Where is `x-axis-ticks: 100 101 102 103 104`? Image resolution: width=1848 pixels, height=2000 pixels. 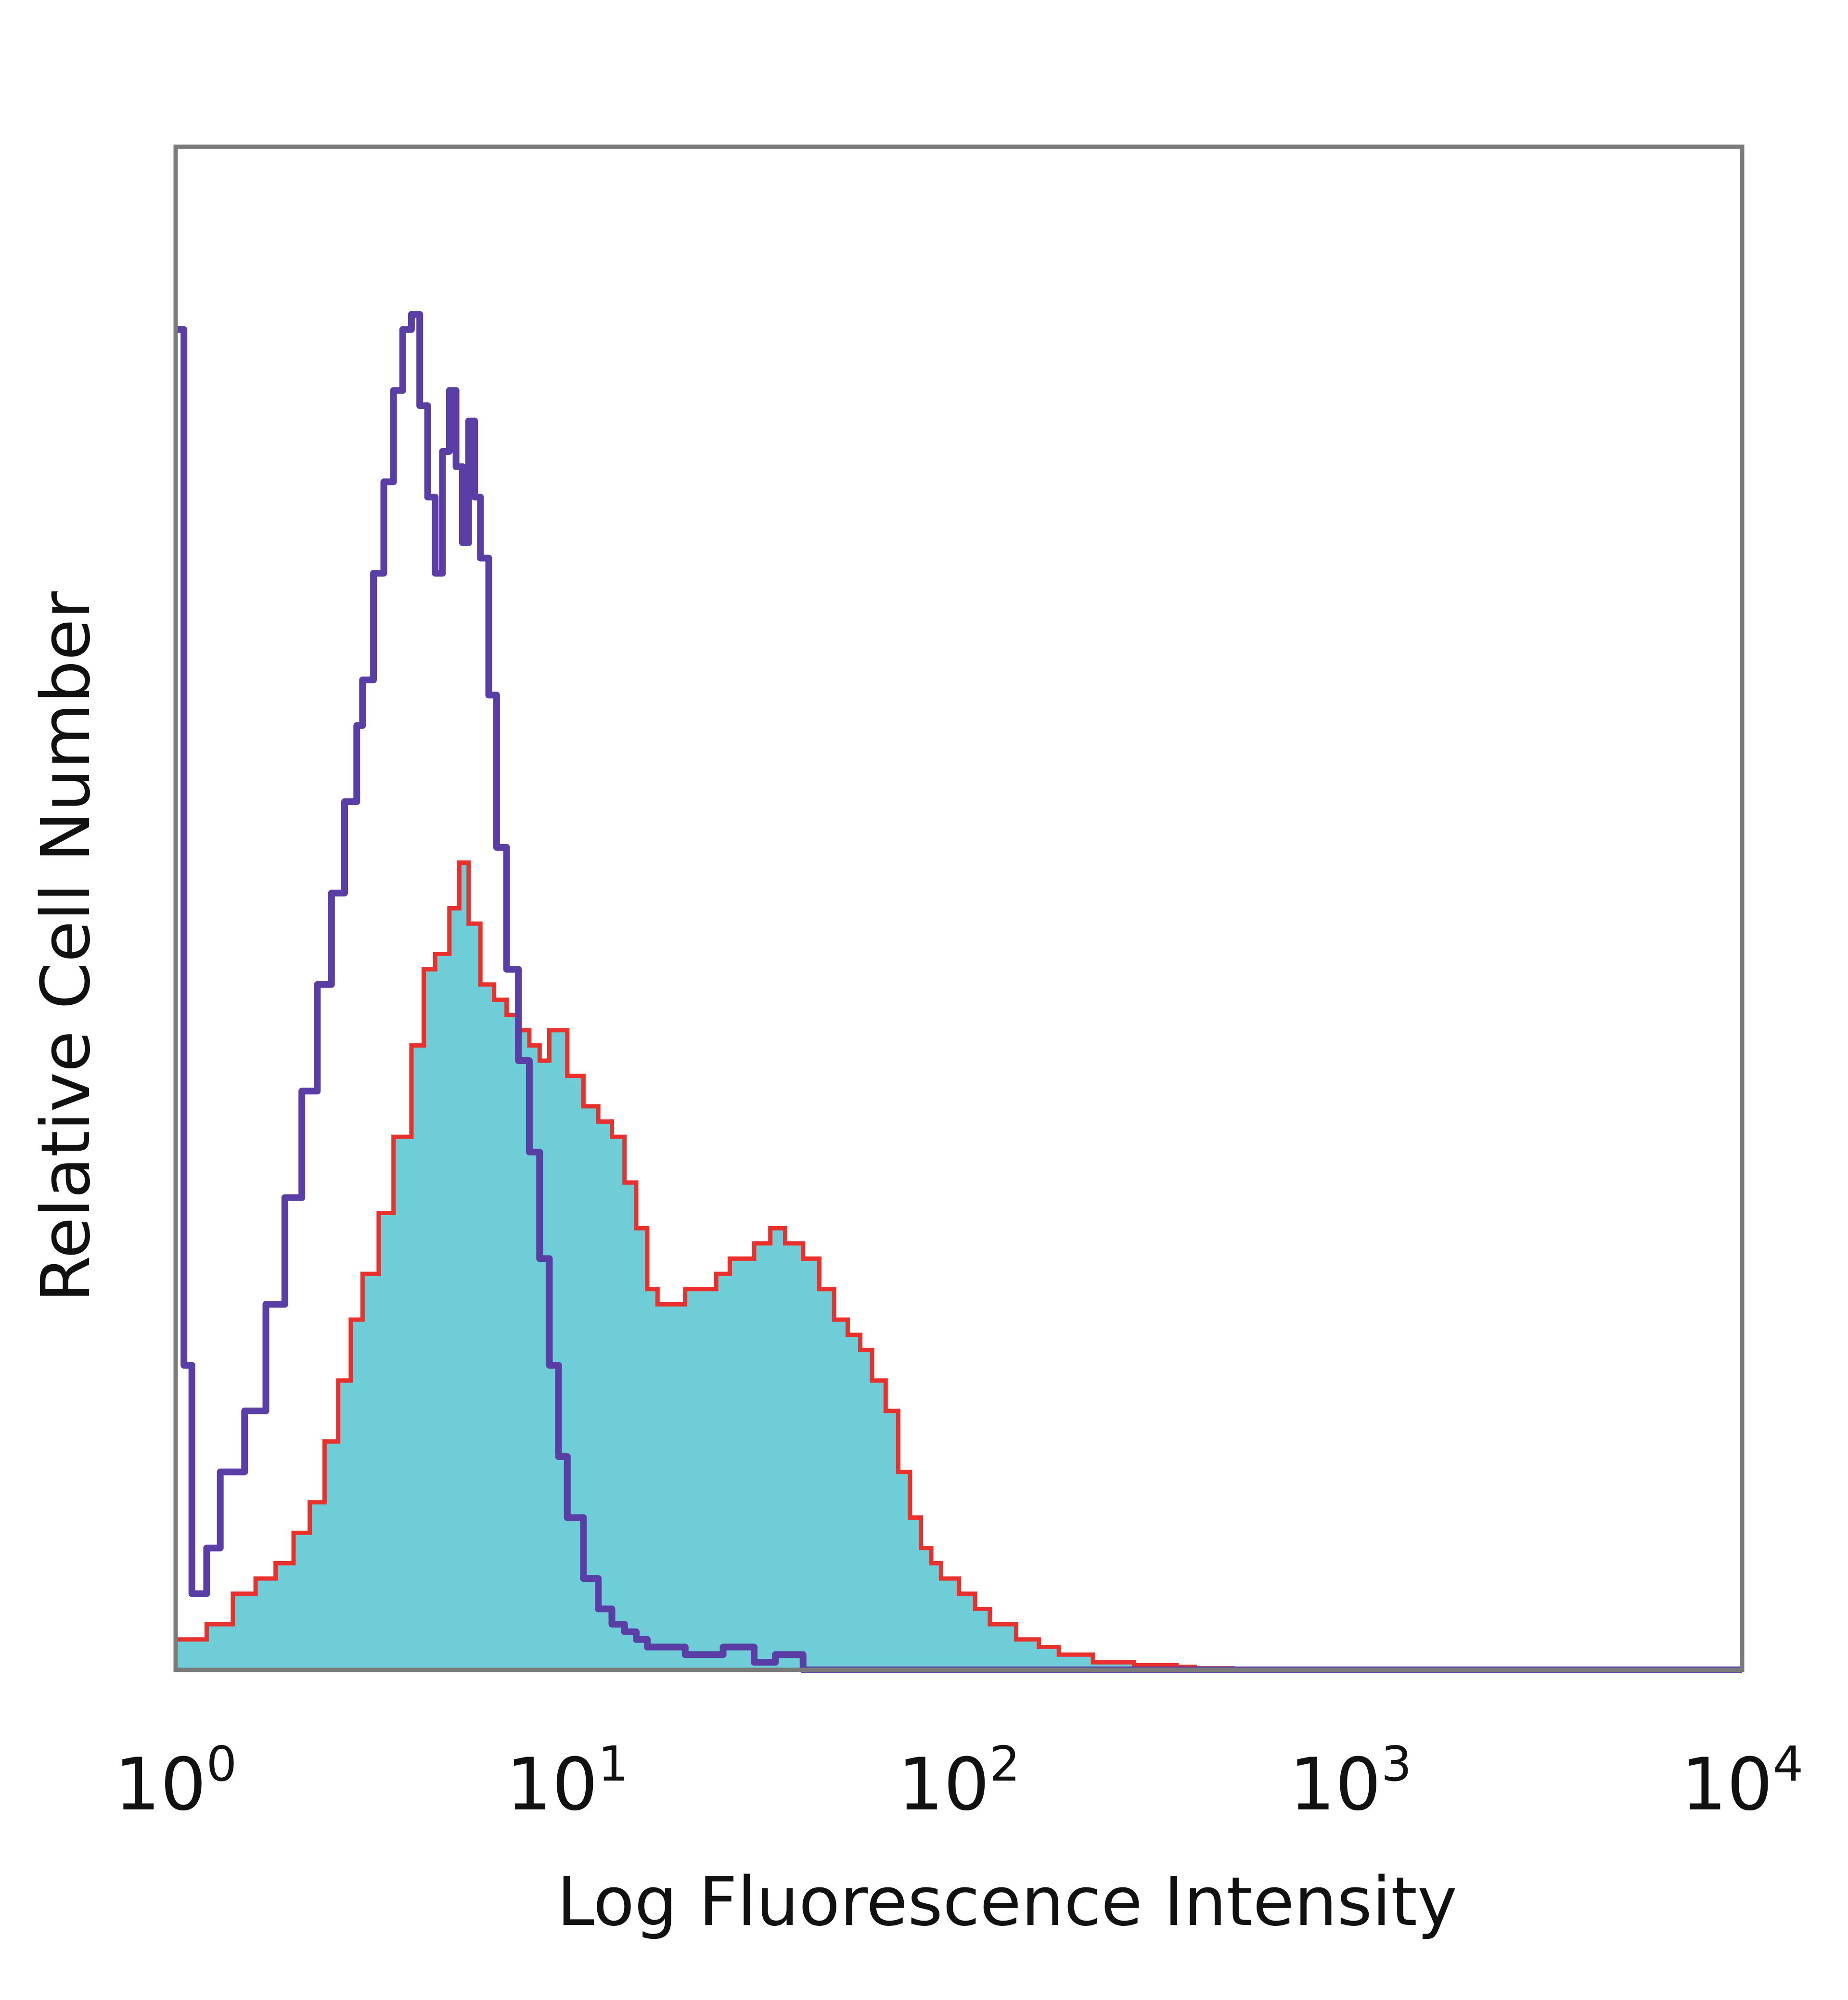 x-axis-ticks: 100 101 102 103 104 is located at coordinates (959, 1781).